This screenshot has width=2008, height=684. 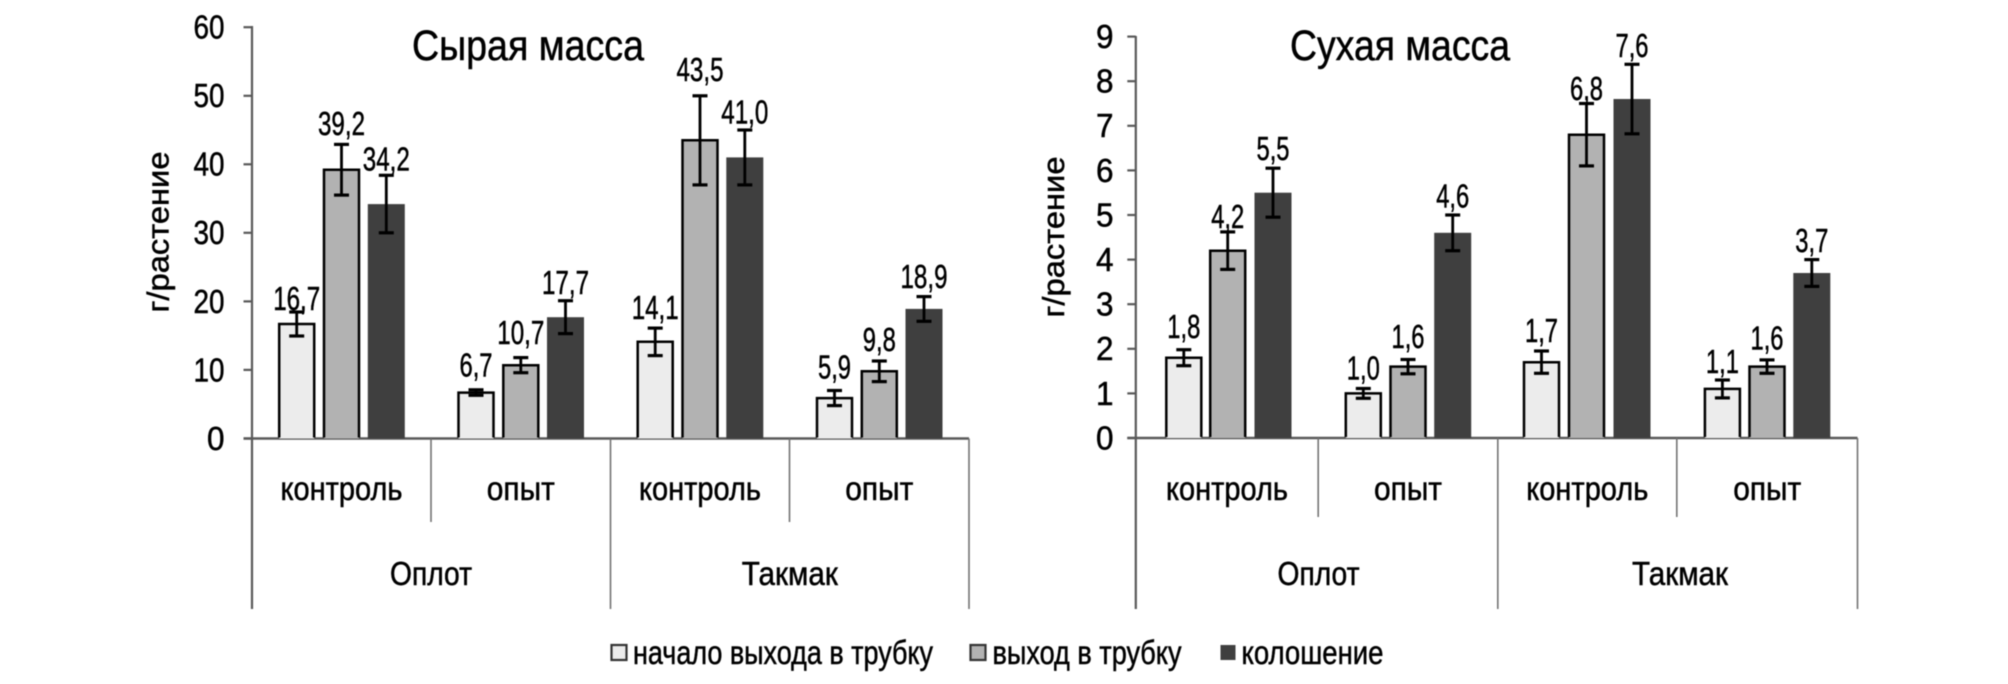 What do you see at coordinates (1105, 125) in the screenshot?
I see `svg-text: 7` at bounding box center [1105, 125].